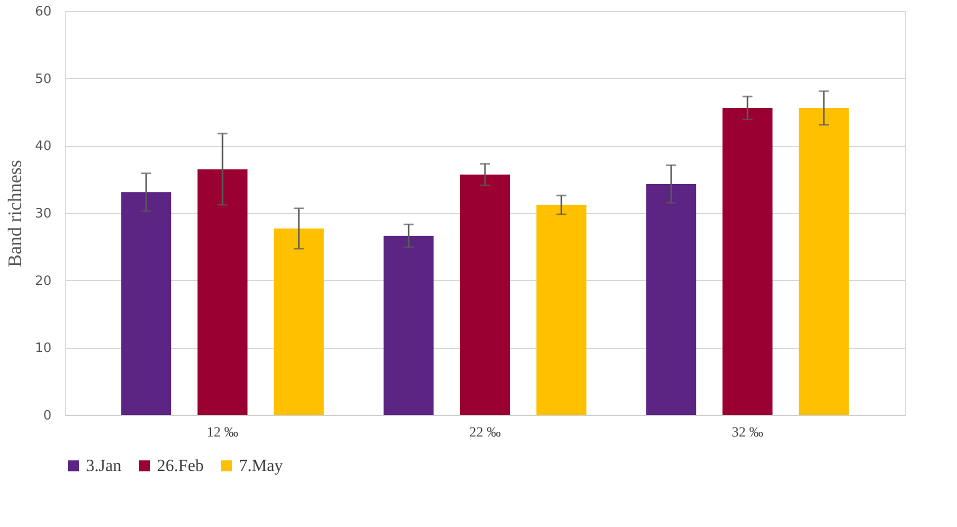  I want to click on y-tick-label: 0, so click(47, 416).